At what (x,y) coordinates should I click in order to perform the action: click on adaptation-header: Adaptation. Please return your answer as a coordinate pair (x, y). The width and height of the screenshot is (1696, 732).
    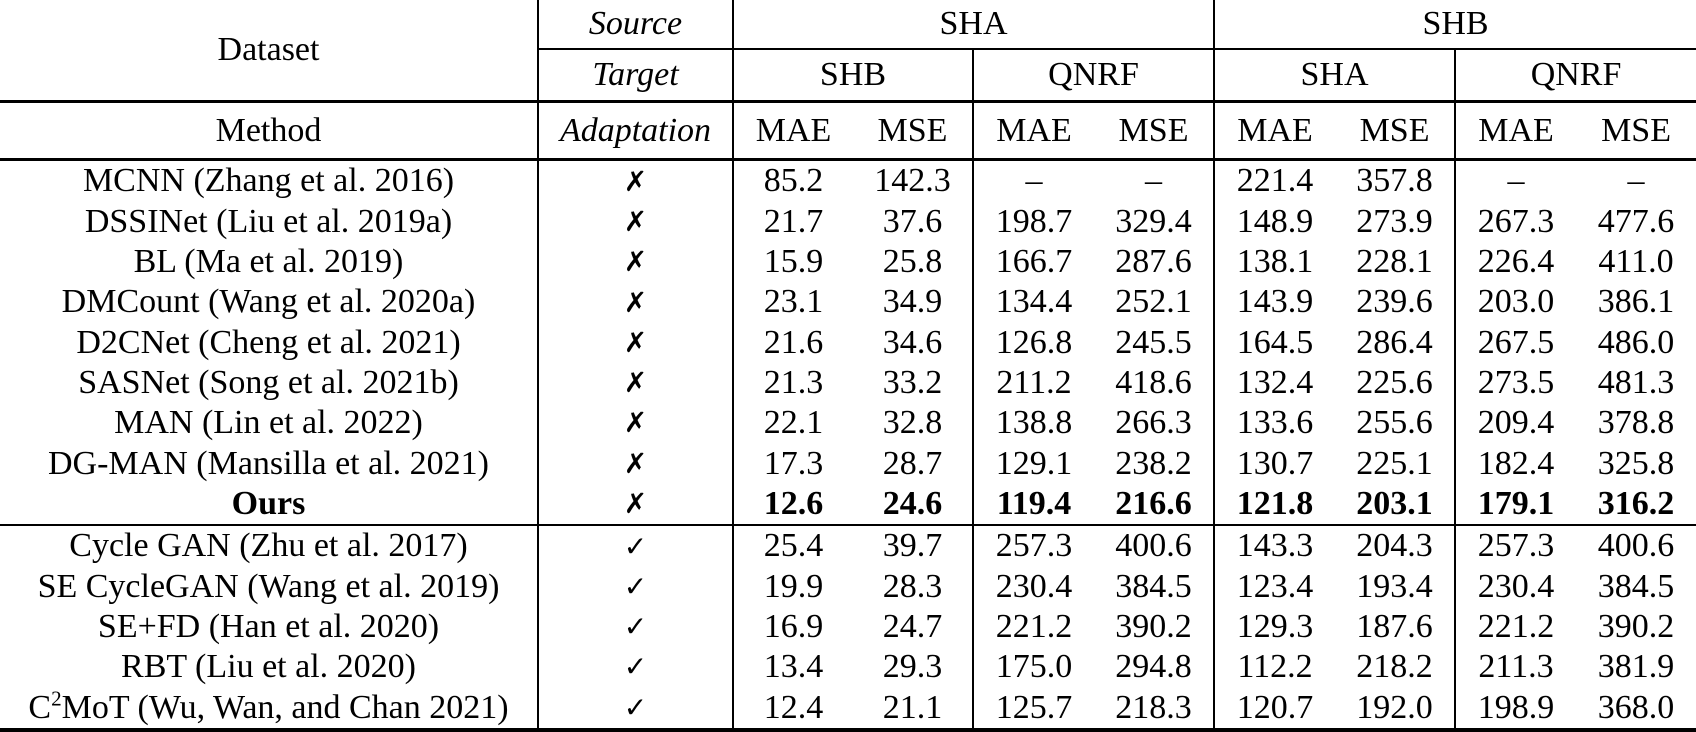
    Looking at the image, I should click on (636, 131).